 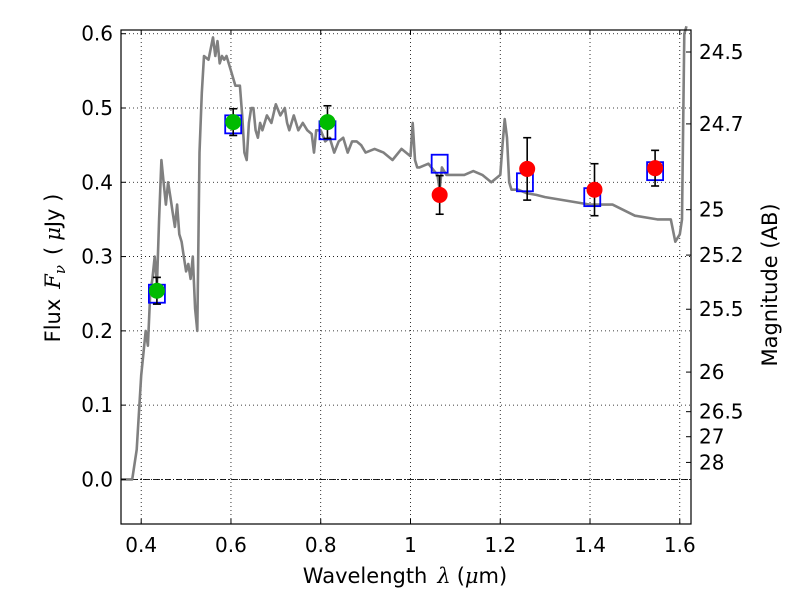 What do you see at coordinates (97, 479) in the screenshot?
I see `y-tick-label: 0.0` at bounding box center [97, 479].